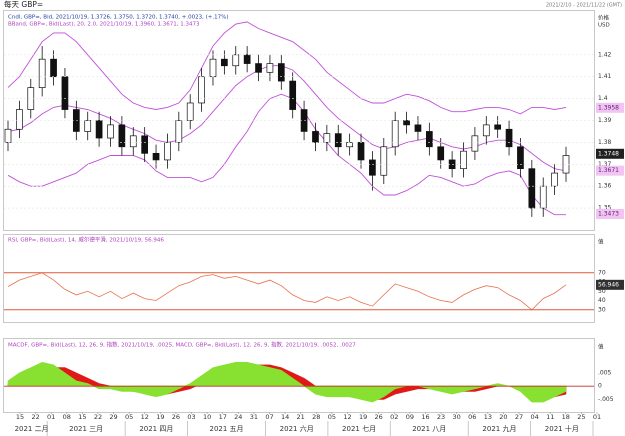  Describe the element at coordinates (566, 417) in the screenshot. I see `x-tick-label: 18` at that location.